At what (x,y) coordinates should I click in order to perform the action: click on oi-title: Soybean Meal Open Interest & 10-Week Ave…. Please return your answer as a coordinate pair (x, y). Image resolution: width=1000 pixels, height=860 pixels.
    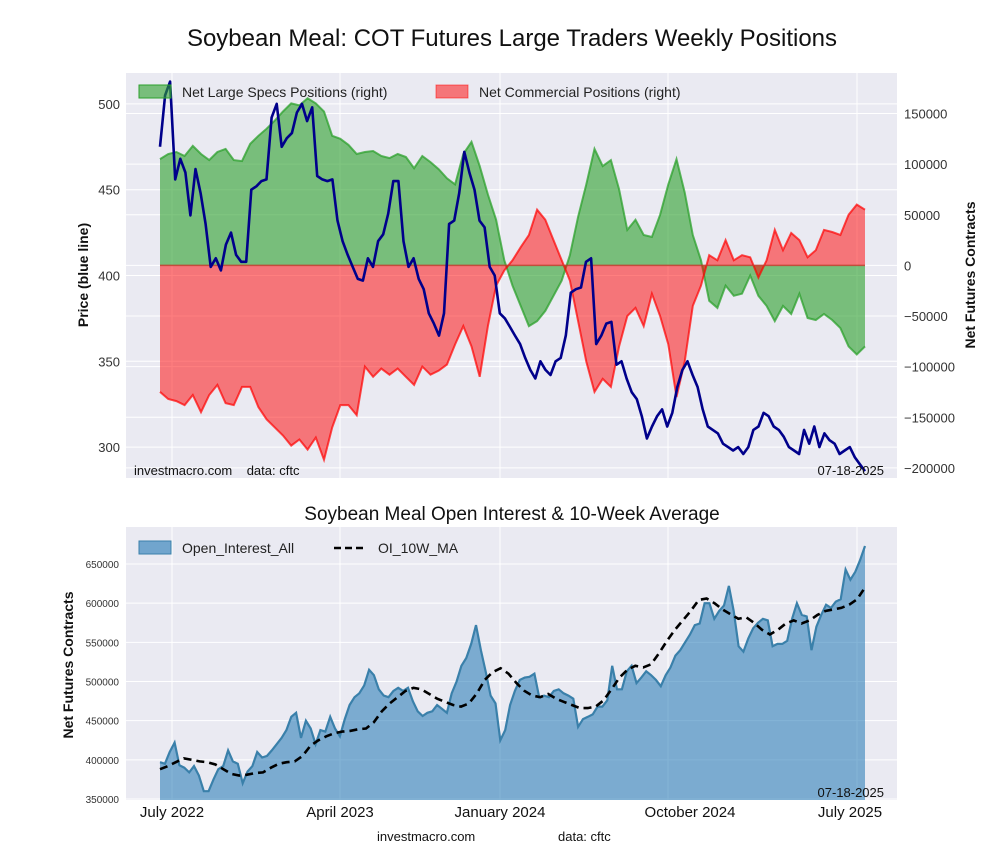
    Looking at the image, I should click on (511, 514).